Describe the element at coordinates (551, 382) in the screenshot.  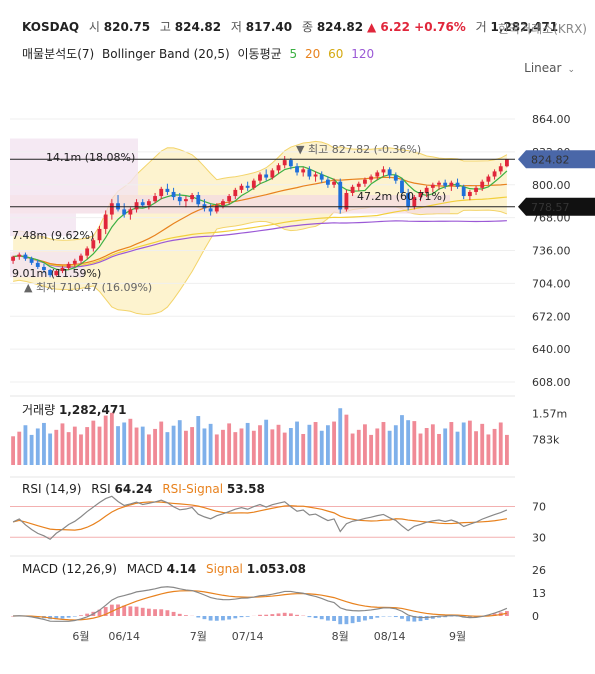
I see `price-y-tick-label: 608.00` at that location.